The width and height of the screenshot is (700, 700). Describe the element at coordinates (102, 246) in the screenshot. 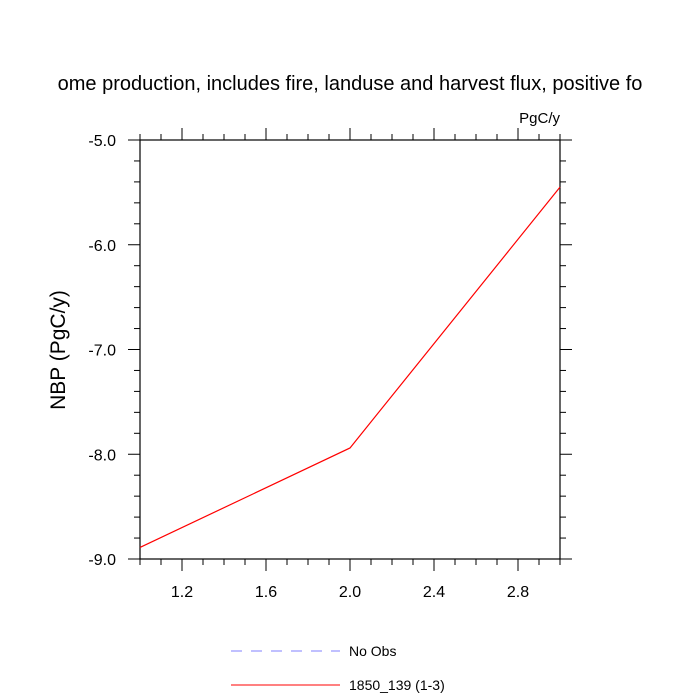

I see `y-tick-label: -6.0` at that location.